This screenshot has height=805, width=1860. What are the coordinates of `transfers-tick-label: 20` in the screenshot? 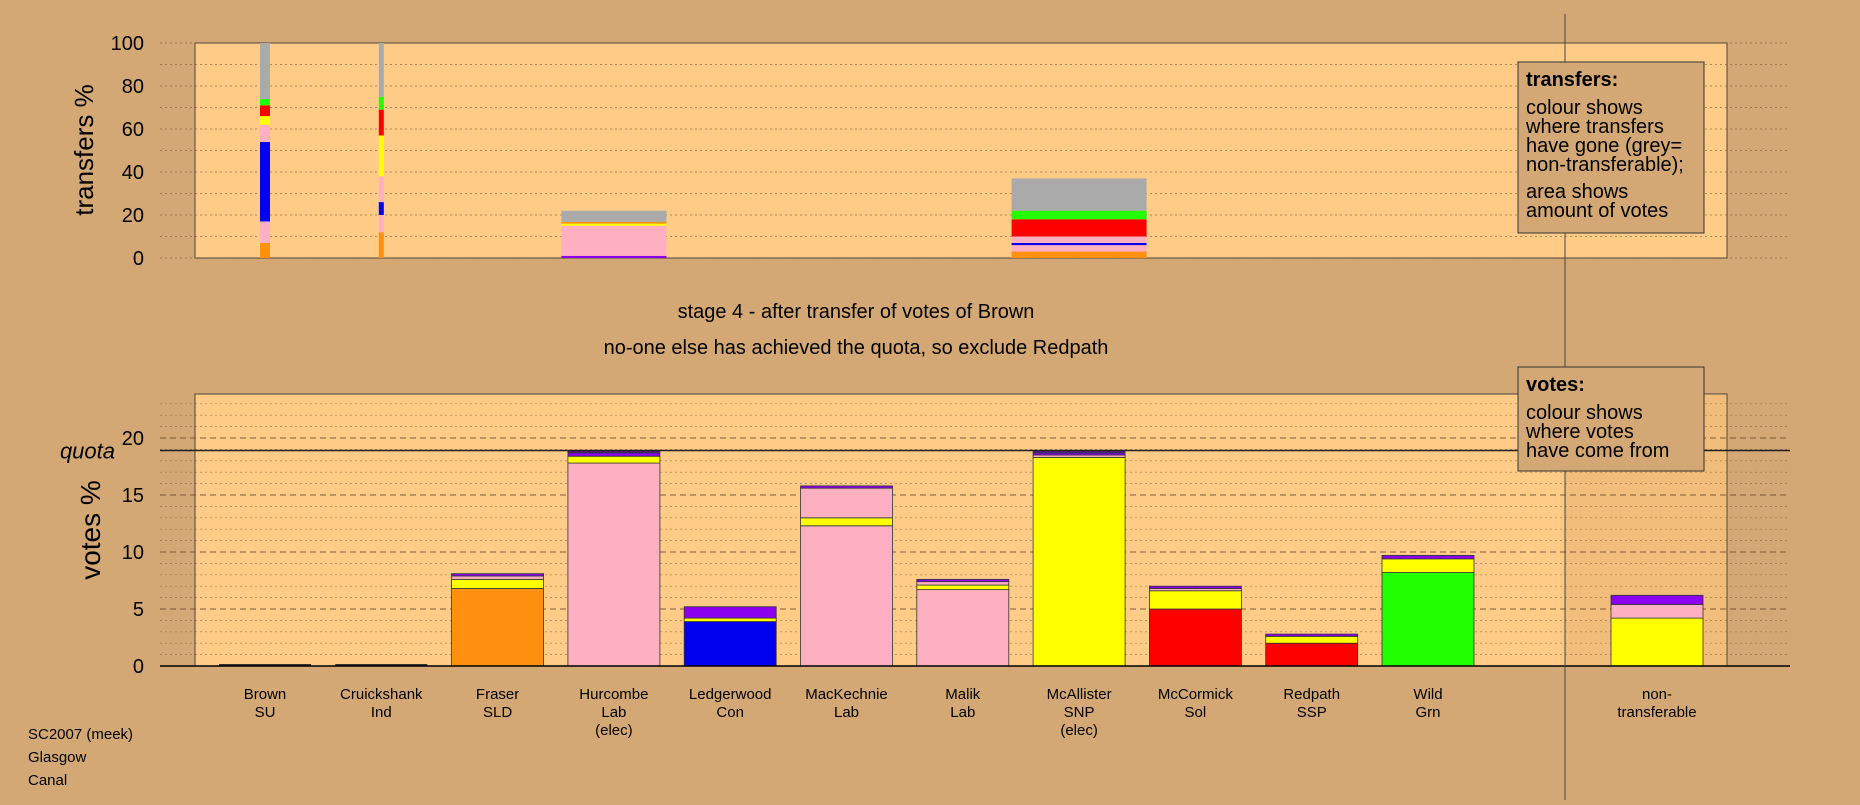 It's located at (133, 216).